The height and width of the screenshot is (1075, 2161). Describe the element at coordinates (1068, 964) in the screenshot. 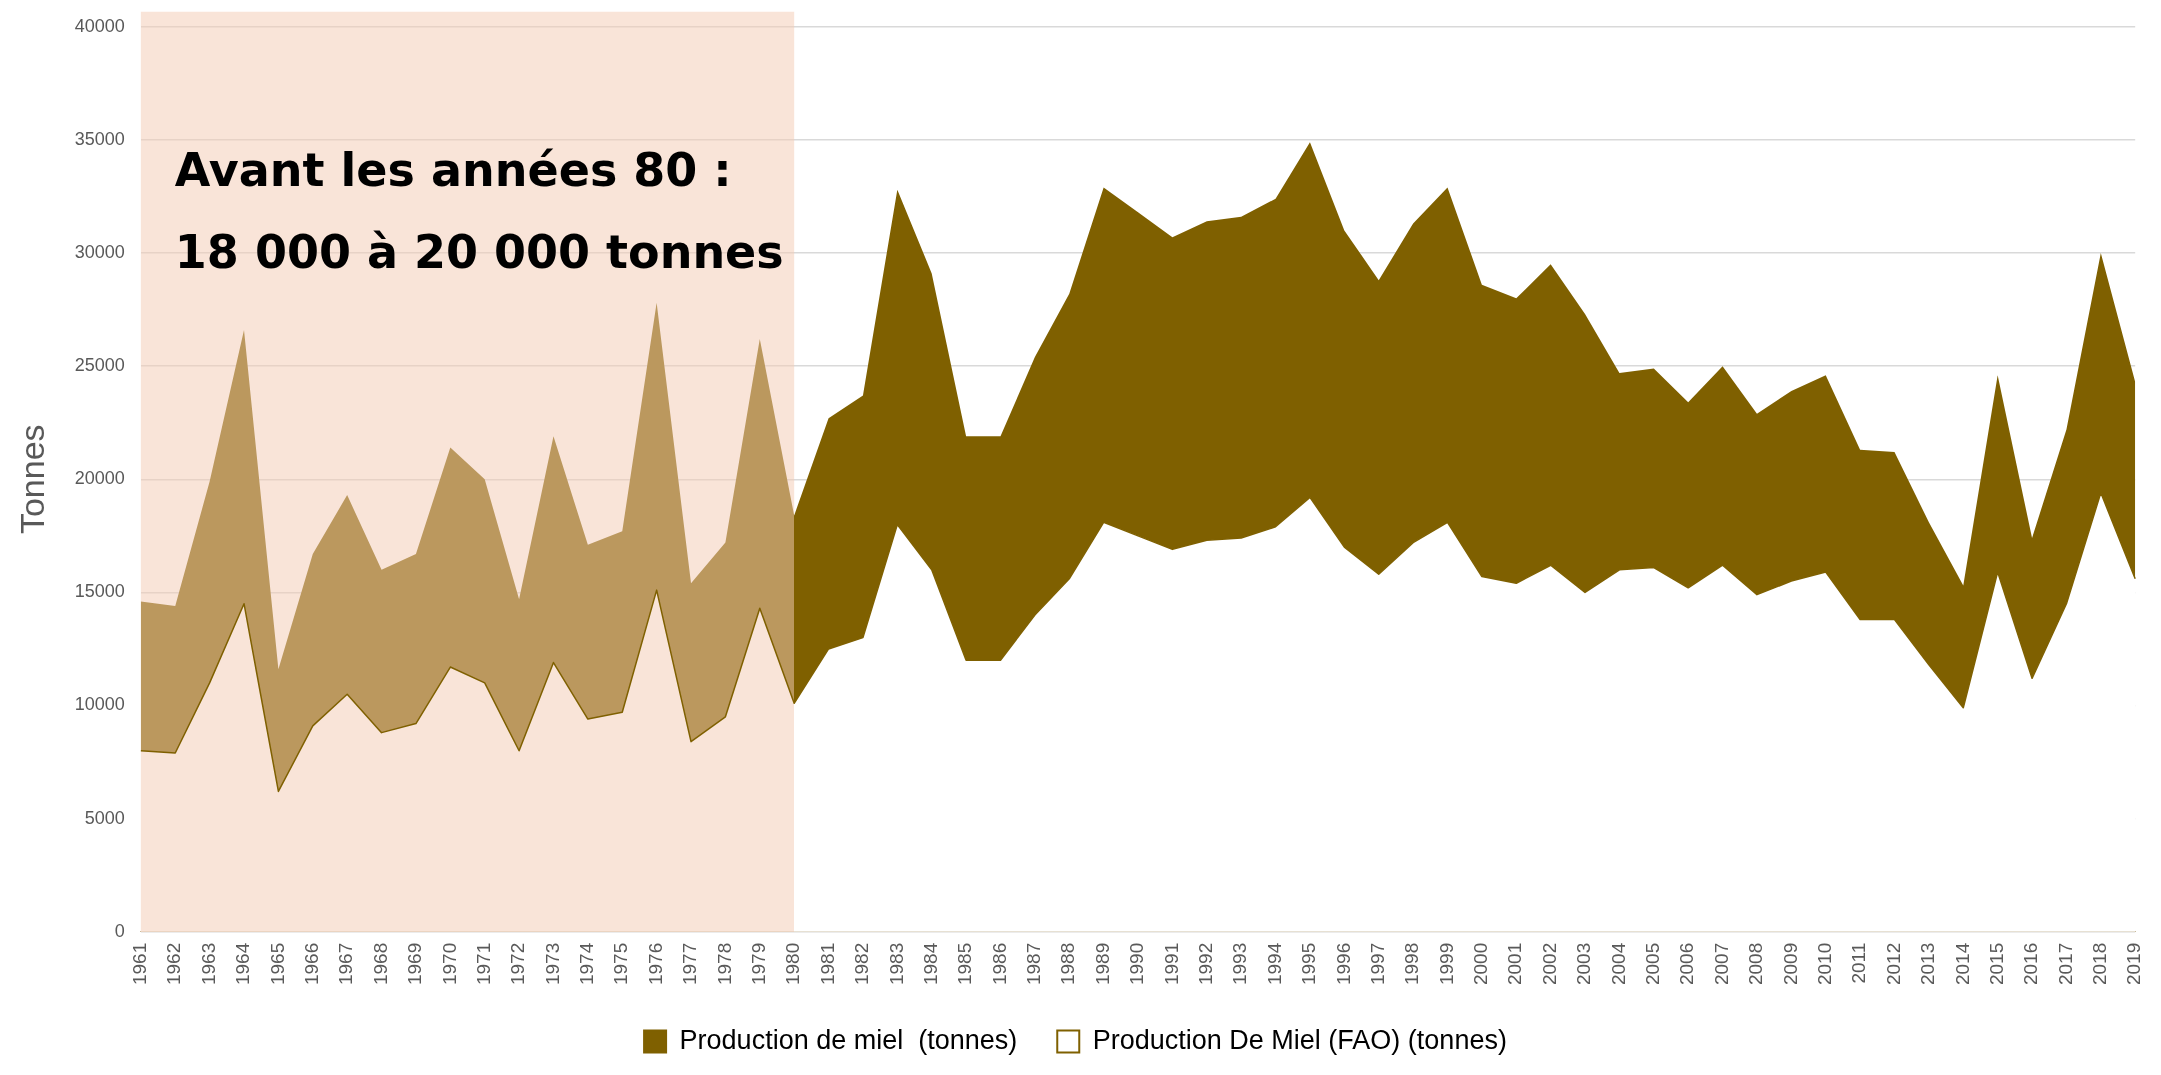

I see `x-tick-label: 1988` at that location.